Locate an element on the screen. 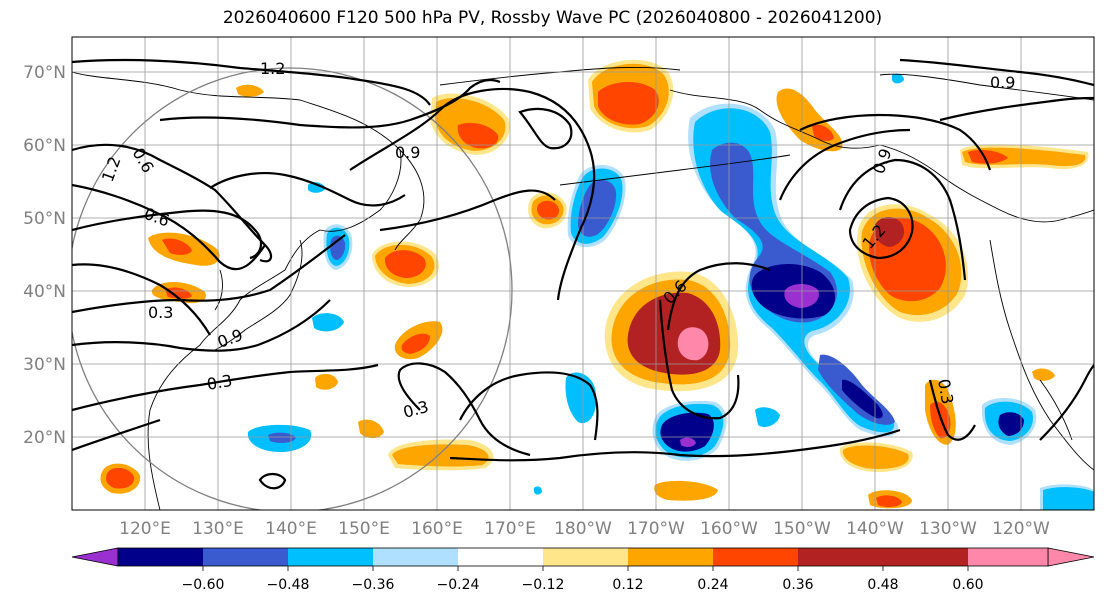 This screenshot has height=604, width=1105. coastline-alaska is located at coordinates (881, 156).